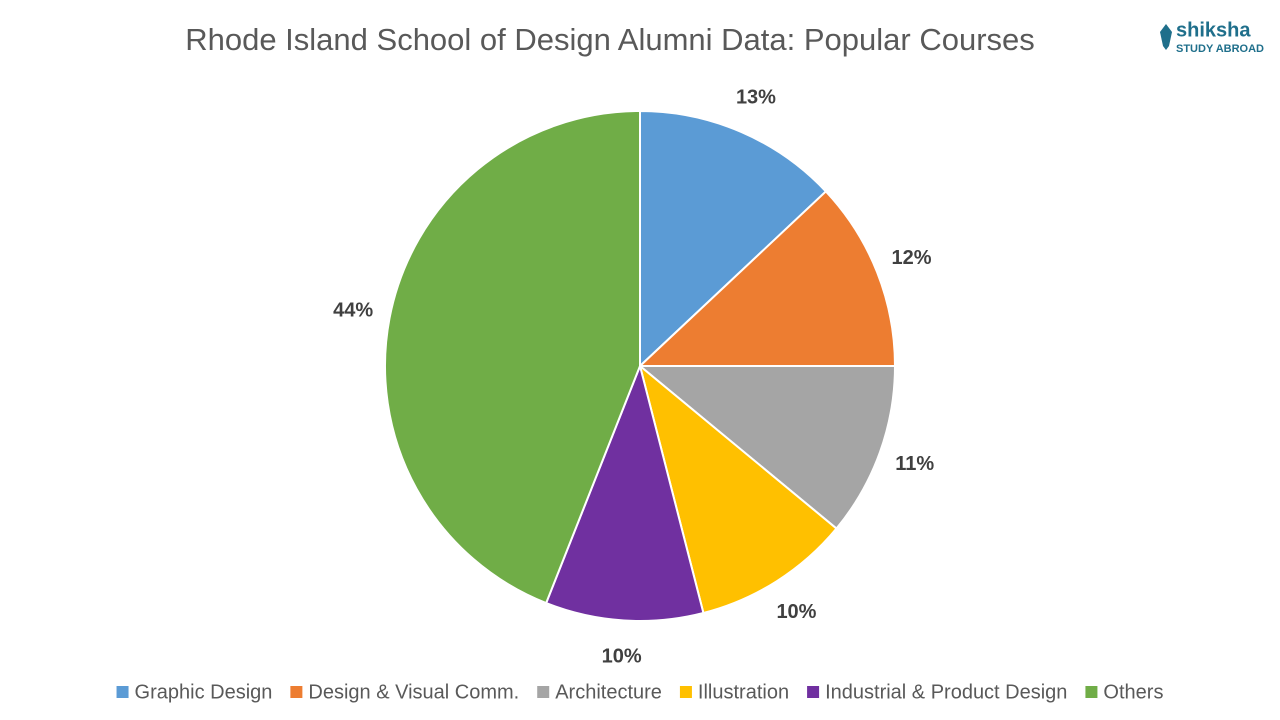  Describe the element at coordinates (1133, 692) in the screenshot. I see `legend-label: Others` at that location.